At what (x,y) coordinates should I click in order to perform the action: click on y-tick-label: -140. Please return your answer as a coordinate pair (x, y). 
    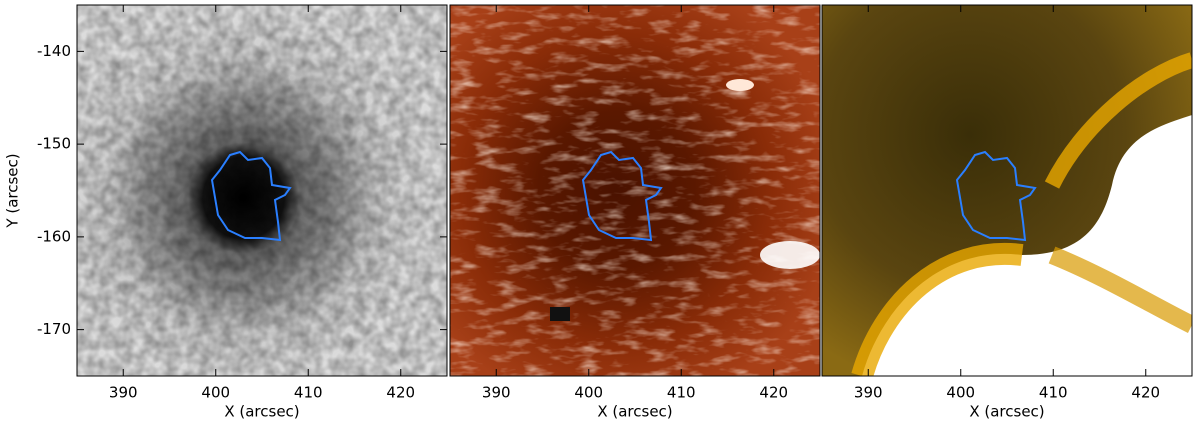
    Looking at the image, I should click on (54, 51).